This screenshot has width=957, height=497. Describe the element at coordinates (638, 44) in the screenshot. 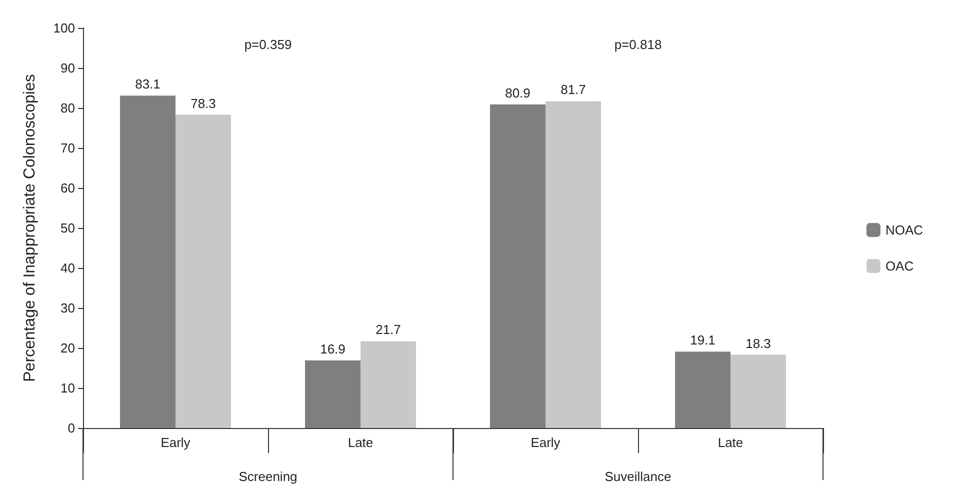

I see `annotation: p=0.818` at that location.